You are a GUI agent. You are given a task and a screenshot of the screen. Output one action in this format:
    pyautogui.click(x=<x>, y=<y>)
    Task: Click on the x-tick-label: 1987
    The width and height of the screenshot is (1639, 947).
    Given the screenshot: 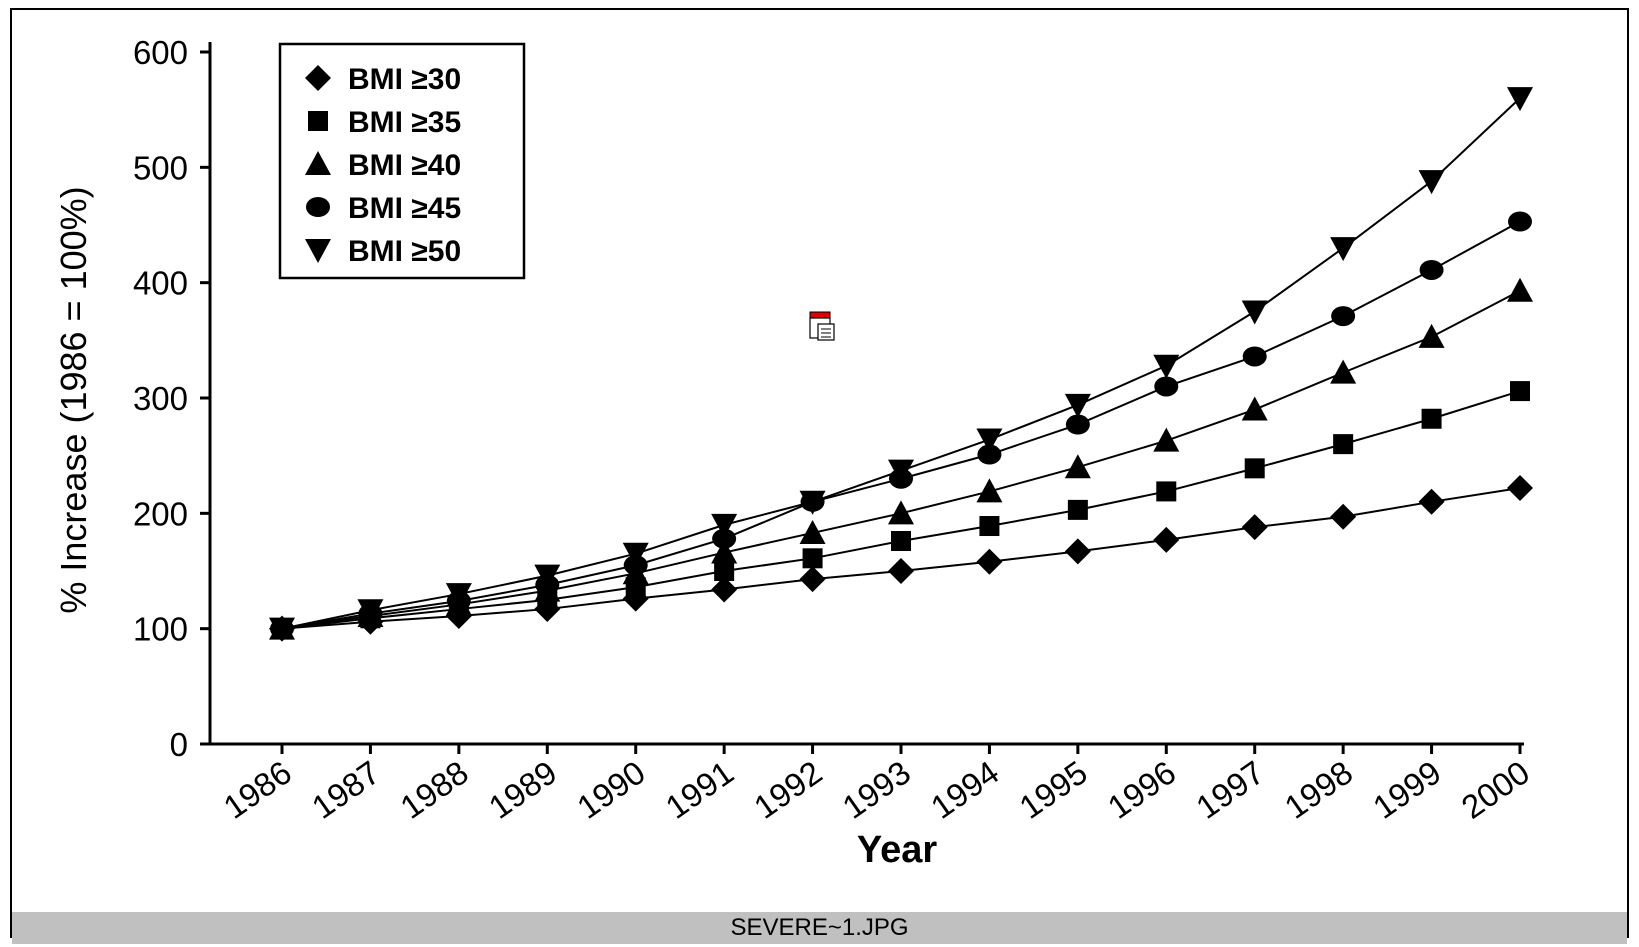 What is the action you would take?
    pyautogui.click(x=345, y=789)
    